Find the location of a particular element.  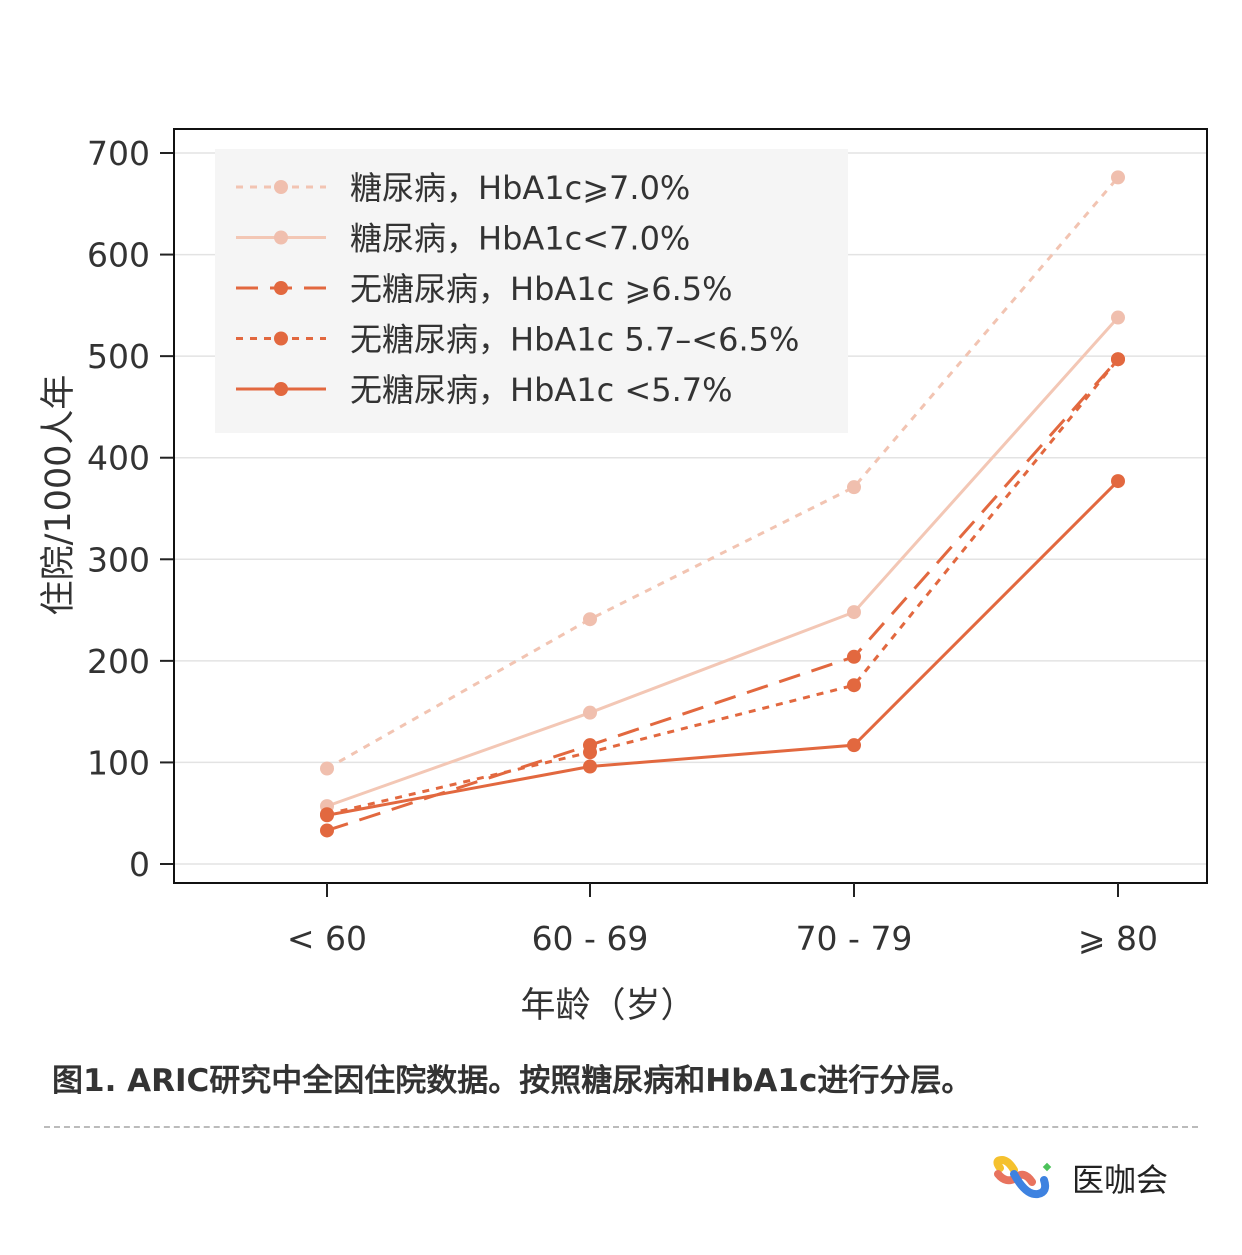

logo-icon is located at coordinates (1022, 1176).